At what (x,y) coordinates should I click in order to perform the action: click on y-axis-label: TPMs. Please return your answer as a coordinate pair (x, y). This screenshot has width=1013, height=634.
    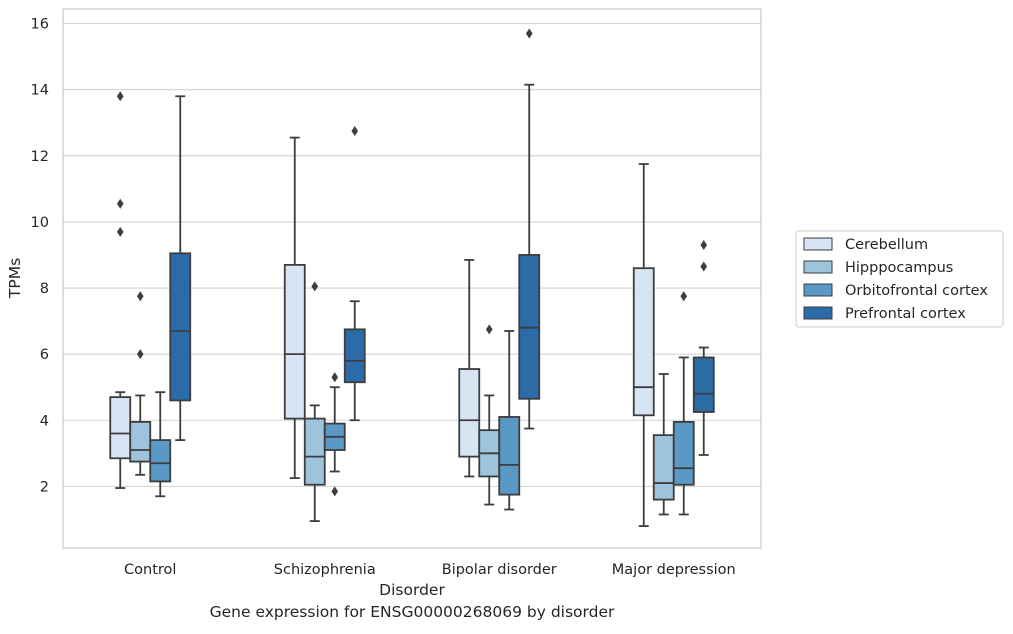
    Looking at the image, I should click on (15, 278).